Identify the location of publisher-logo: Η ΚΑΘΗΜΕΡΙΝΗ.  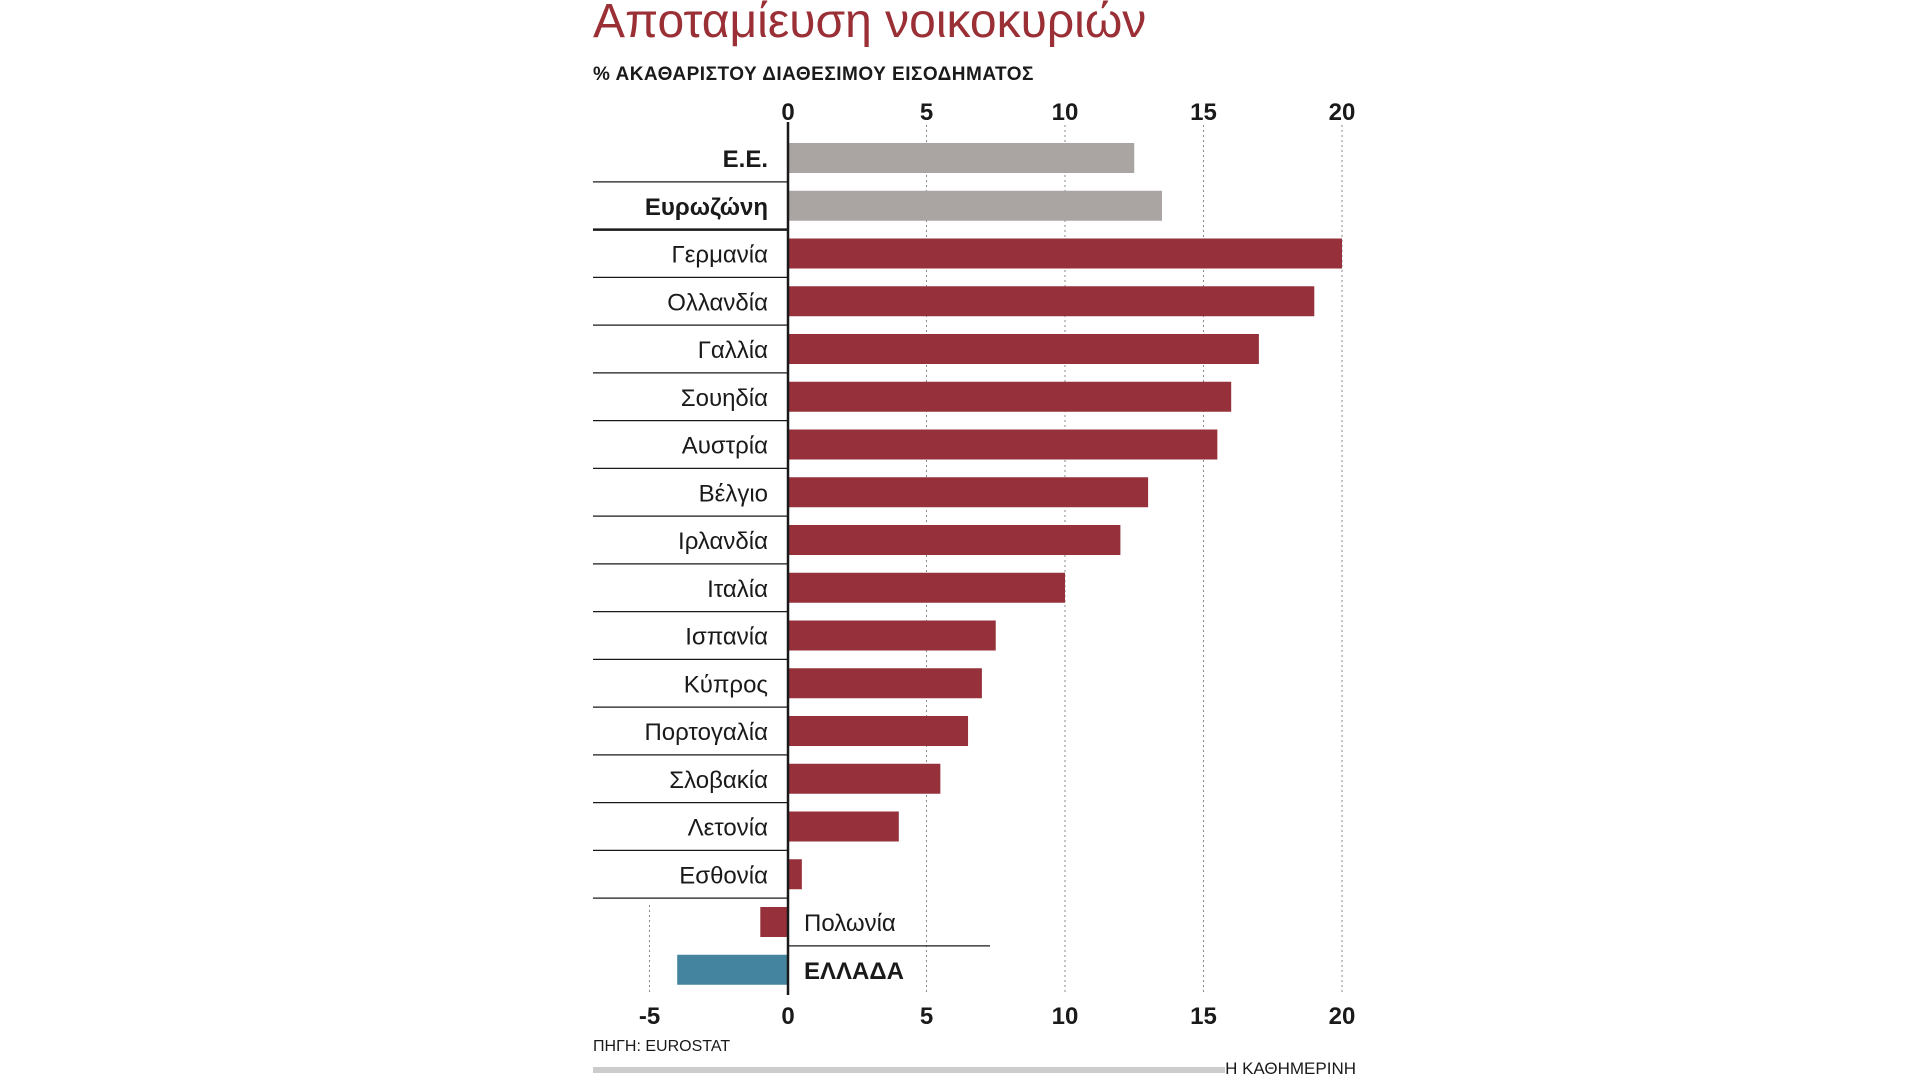
(1290, 1068).